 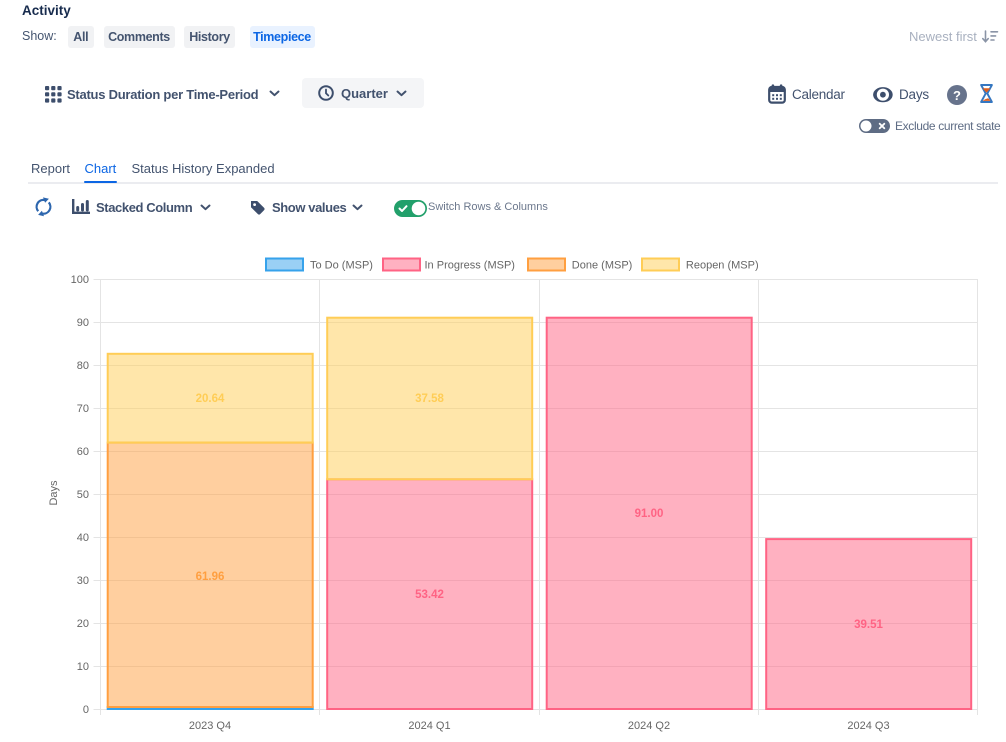 What do you see at coordinates (429, 399) in the screenshot?
I see `svg-text: 37.58` at bounding box center [429, 399].